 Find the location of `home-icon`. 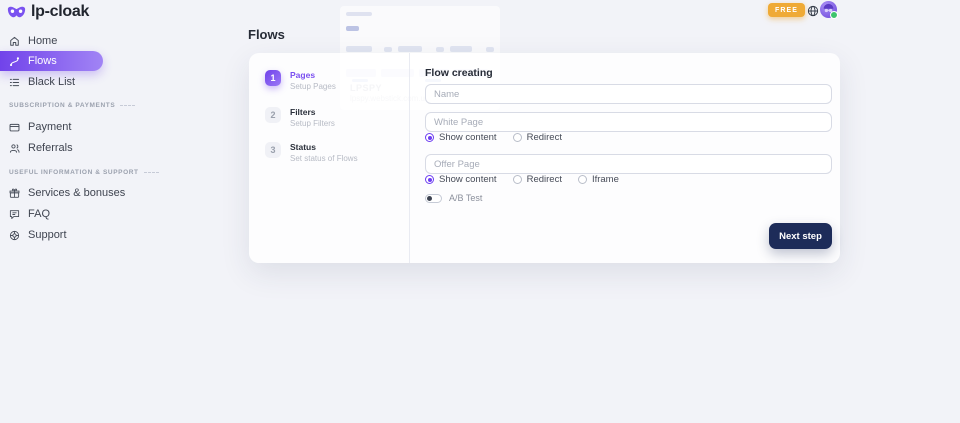

home-icon is located at coordinates (14, 41).